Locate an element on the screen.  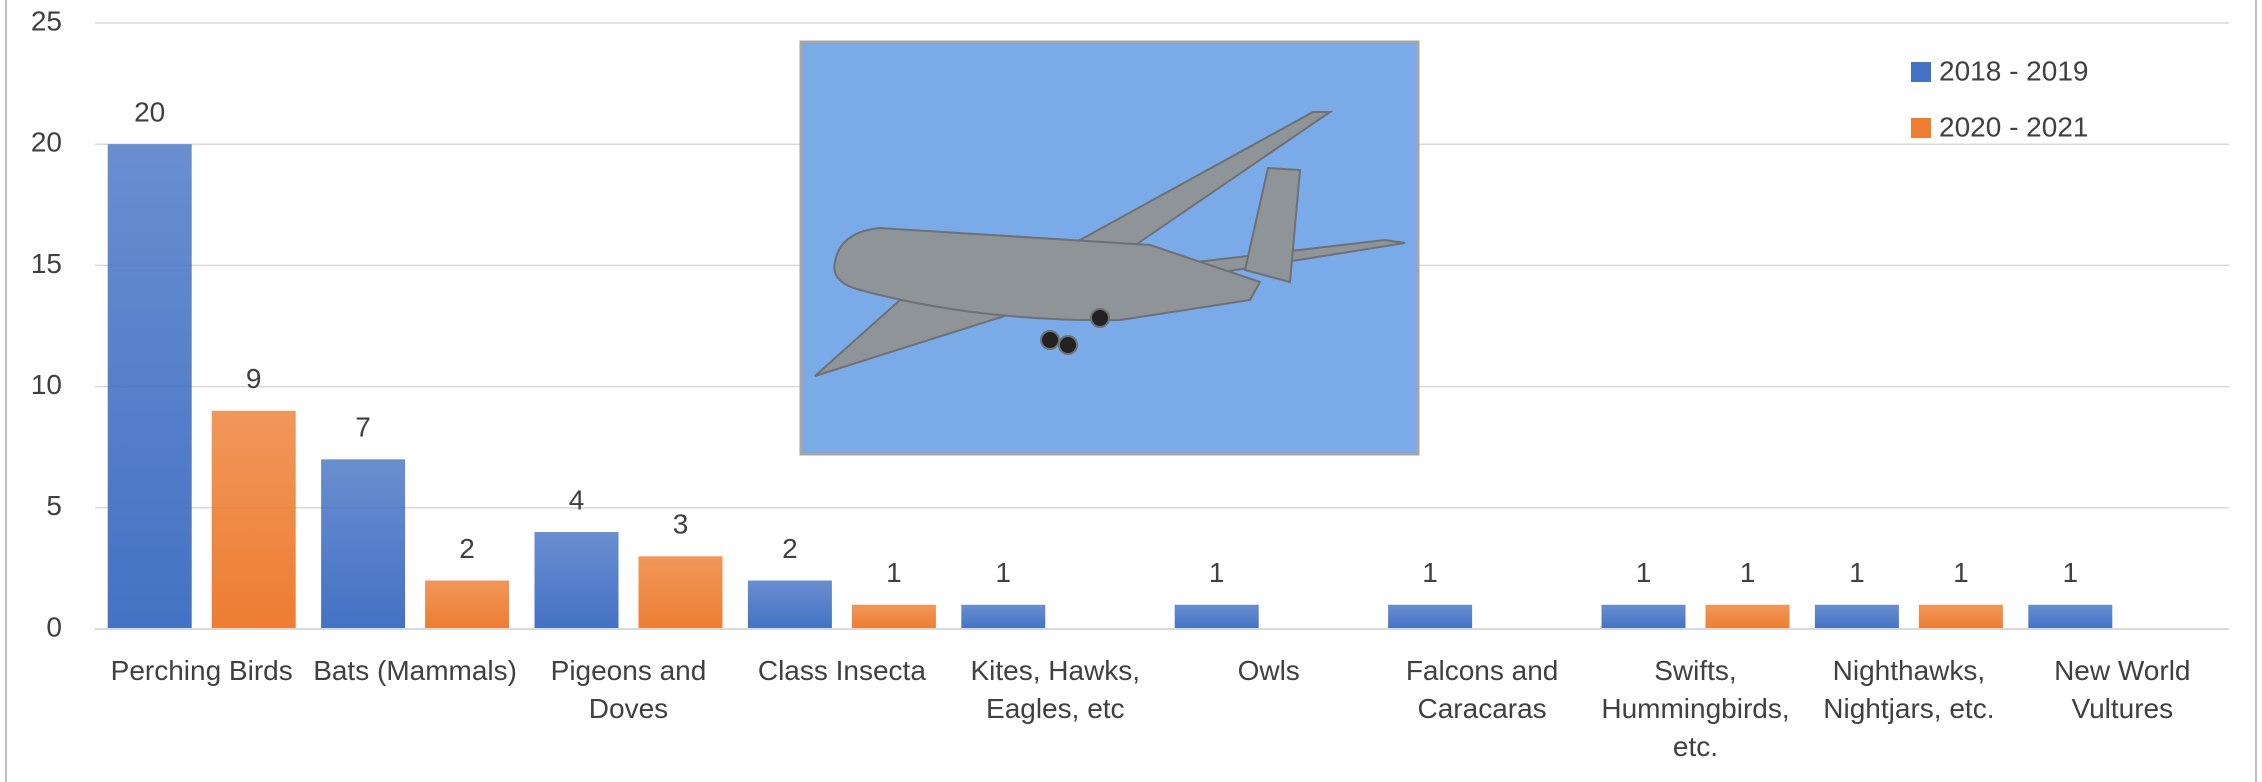
x-tick-label: Swifts, Hummingbirds, etc. is located at coordinates (1695, 708).